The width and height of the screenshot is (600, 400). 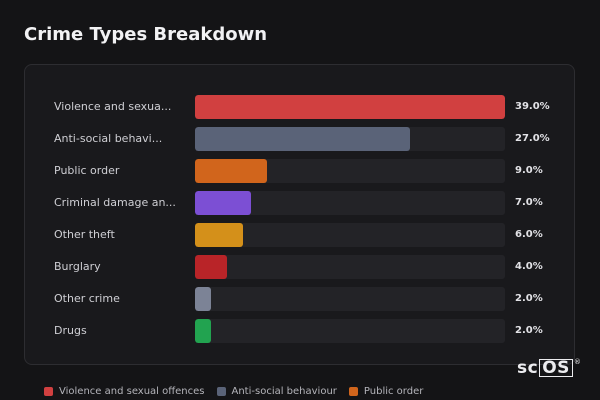 I want to click on legend-label: Public order, so click(x=393, y=391).